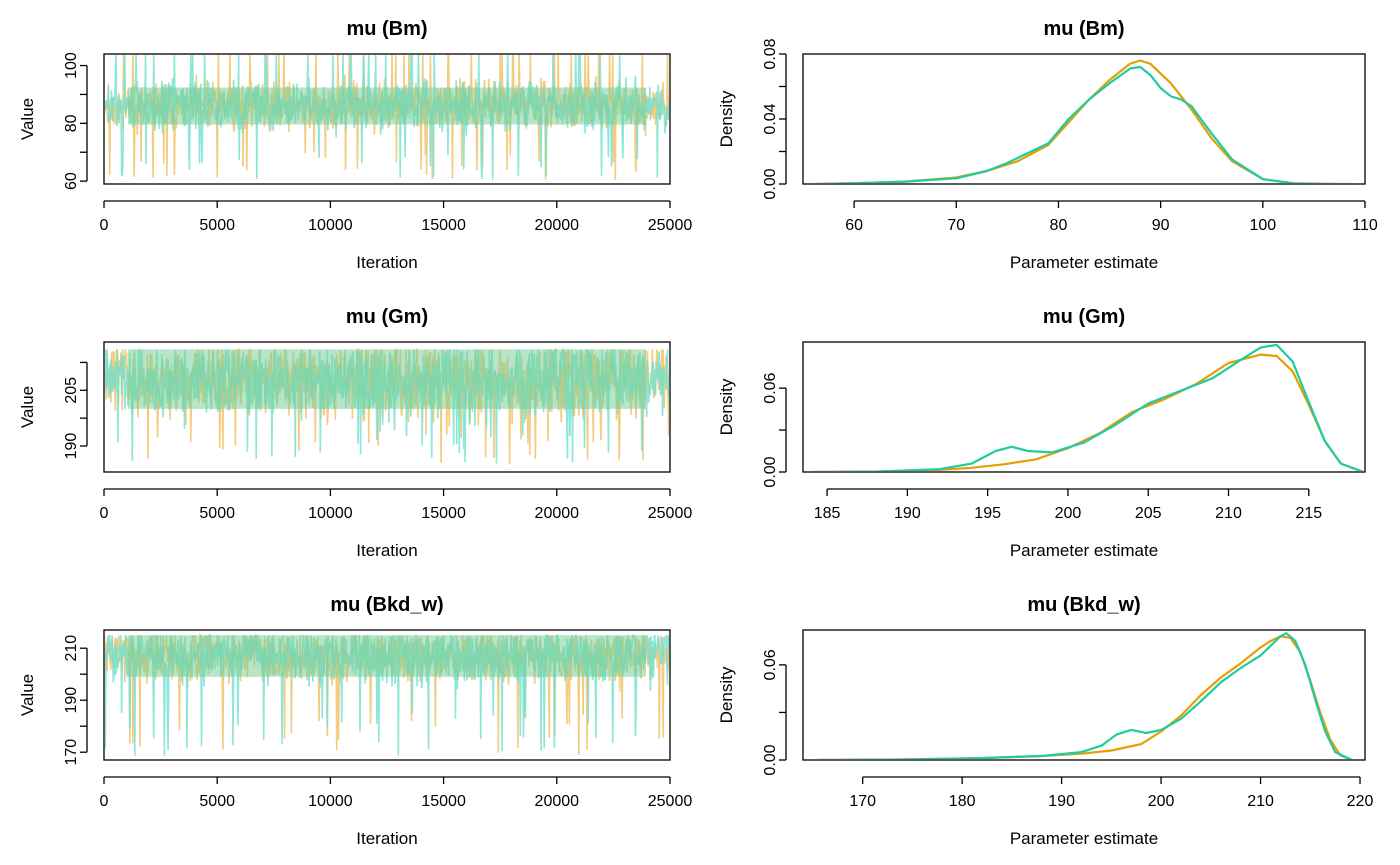  I want to click on x-axis: 60 70 80 90 100 110, so click(1111, 217).